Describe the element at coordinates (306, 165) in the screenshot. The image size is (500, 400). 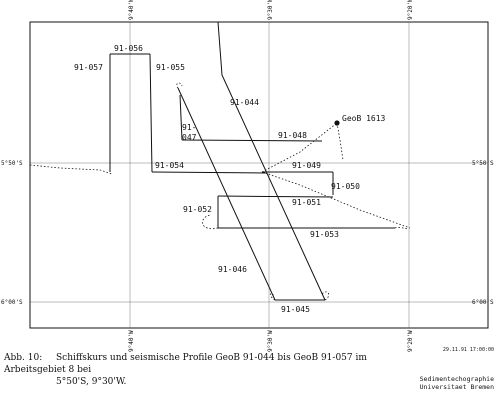
I see `label-91-049: 91-049` at that location.